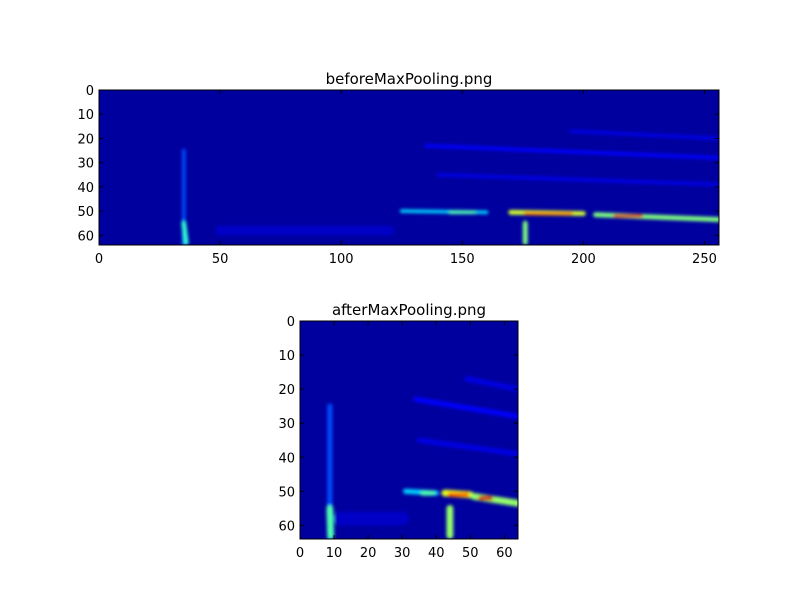 The width and height of the screenshot is (800, 600). Describe the element at coordinates (341, 259) in the screenshot. I see `x-tick-label: 100` at that location.